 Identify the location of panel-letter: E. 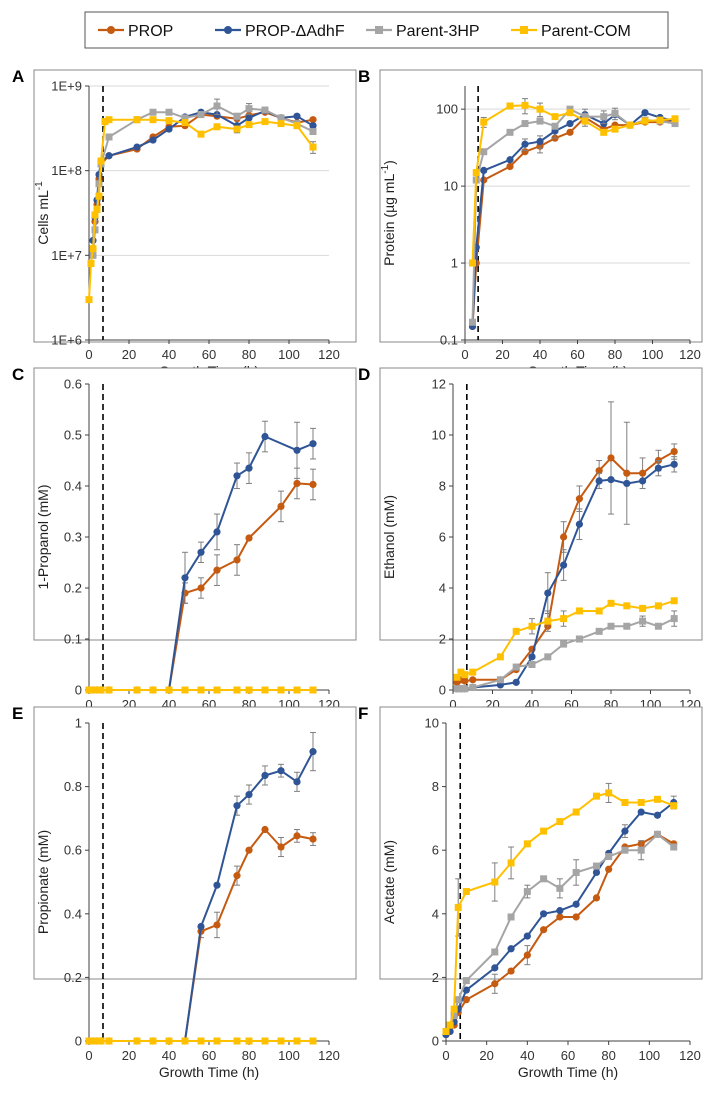
(17, 713).